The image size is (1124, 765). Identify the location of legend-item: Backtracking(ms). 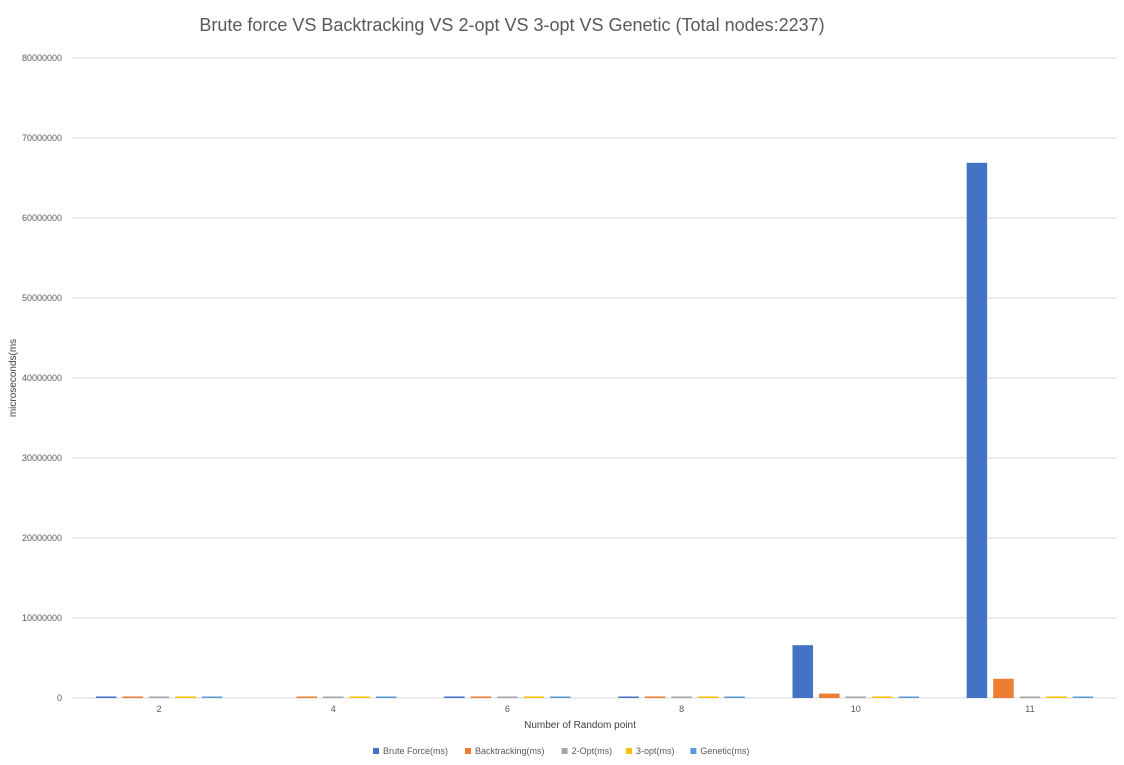
(505, 751).